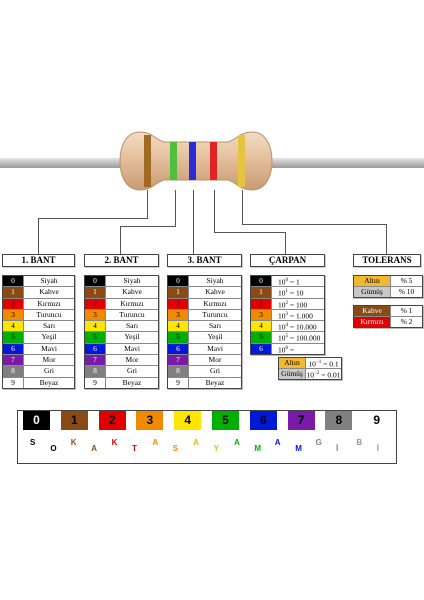 The image size is (424, 600). Describe the element at coordinates (301, 420) in the screenshot. I see `digit-cell: 7` at that location.